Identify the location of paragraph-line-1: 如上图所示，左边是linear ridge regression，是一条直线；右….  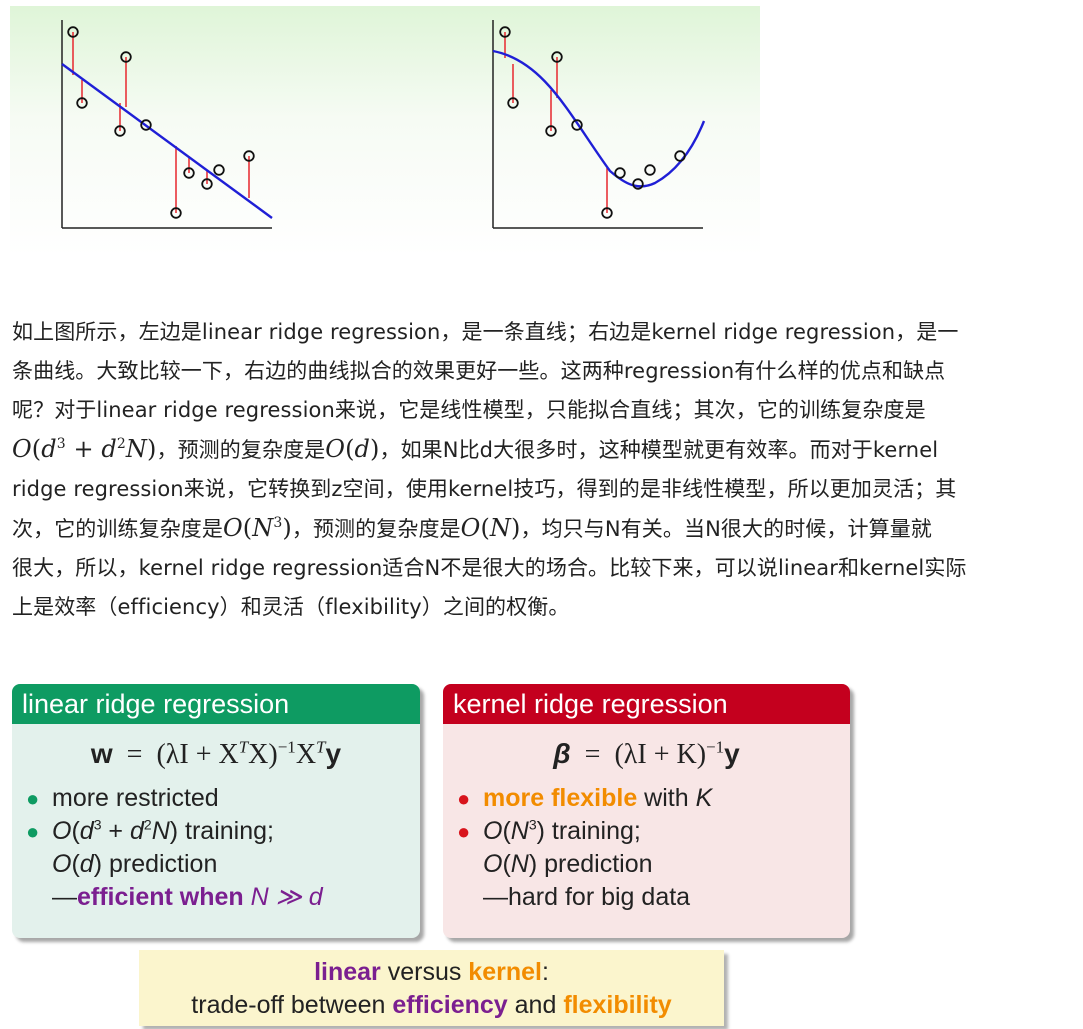
(485, 332).